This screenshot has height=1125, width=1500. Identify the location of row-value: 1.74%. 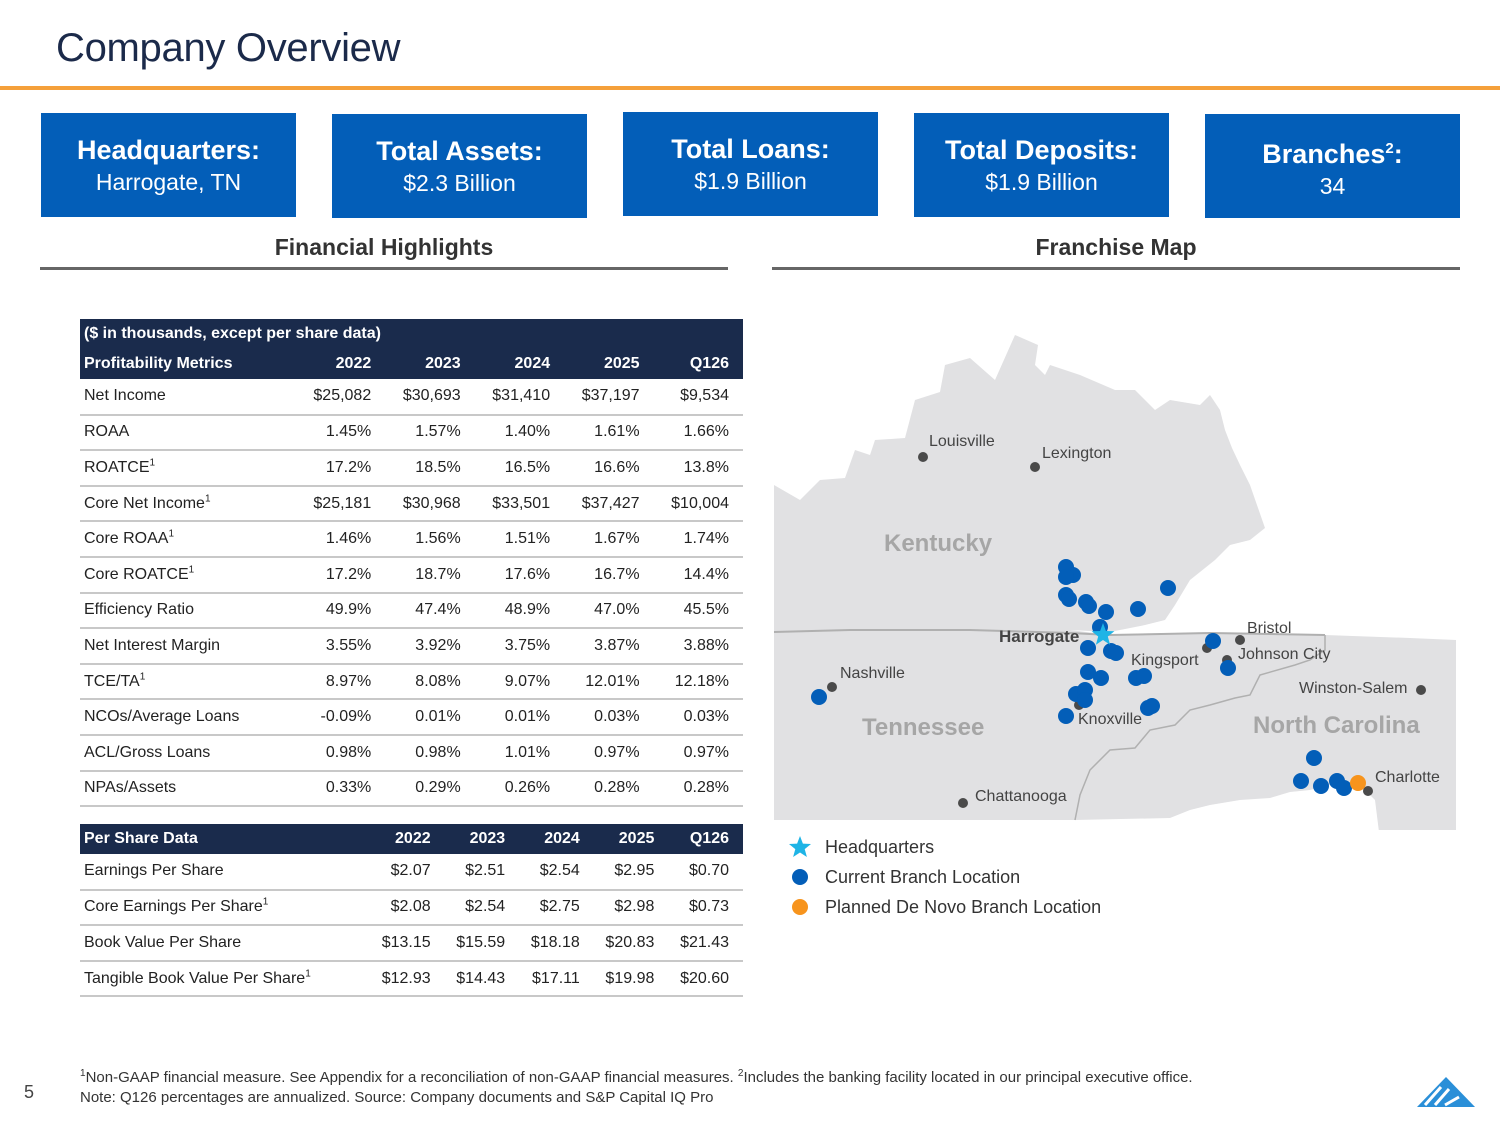
(698, 539).